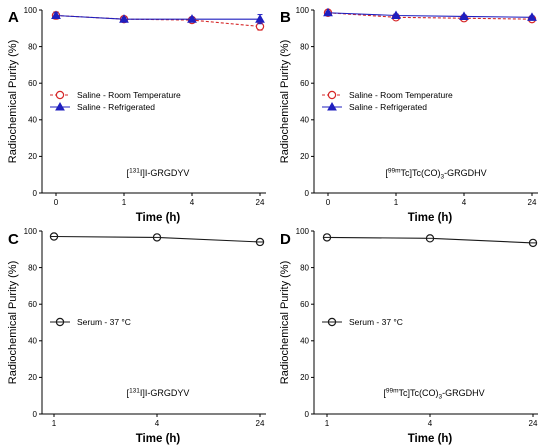 The image size is (550, 447). I want to click on series-room-temperature, so click(158, 21).